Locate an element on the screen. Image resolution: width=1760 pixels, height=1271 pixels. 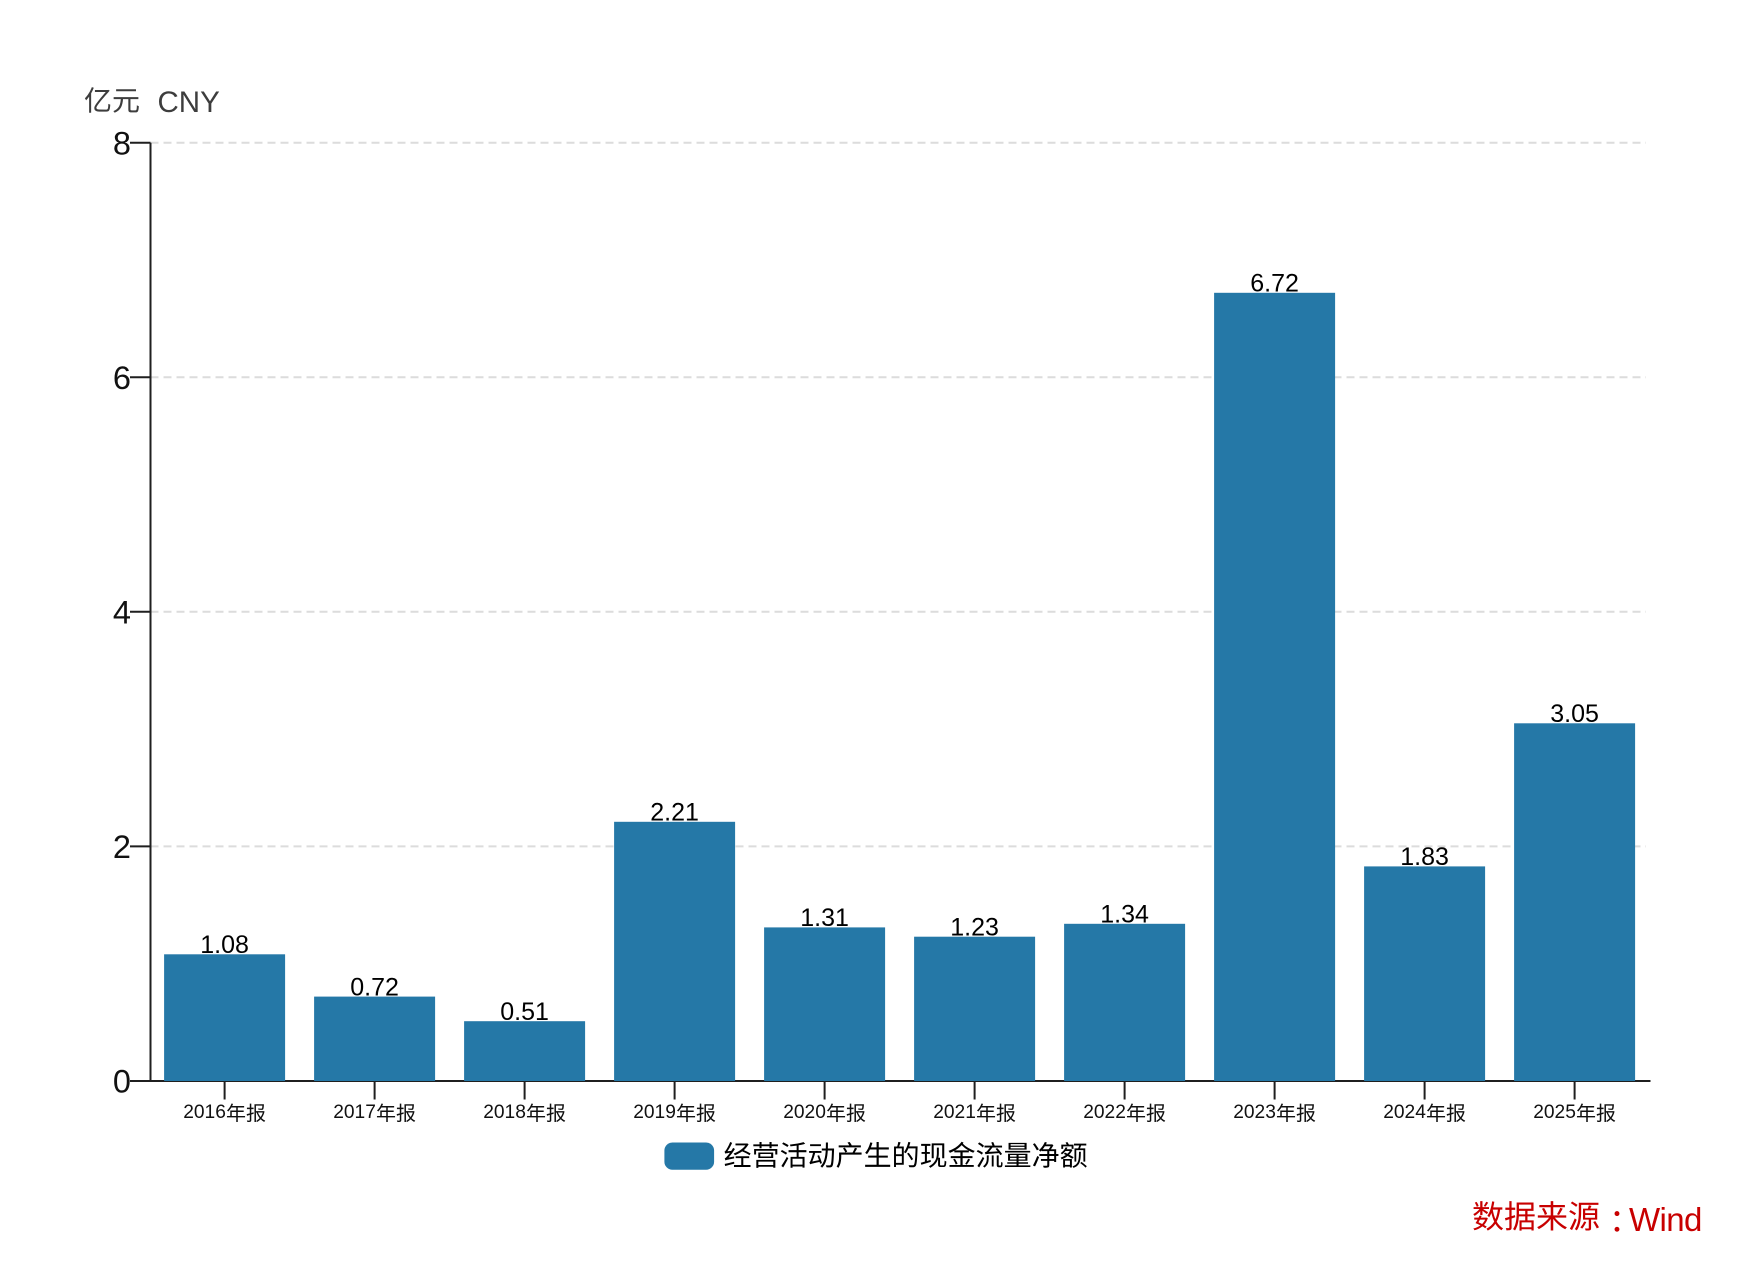
svg-text: 4 is located at coordinates (122, 612).